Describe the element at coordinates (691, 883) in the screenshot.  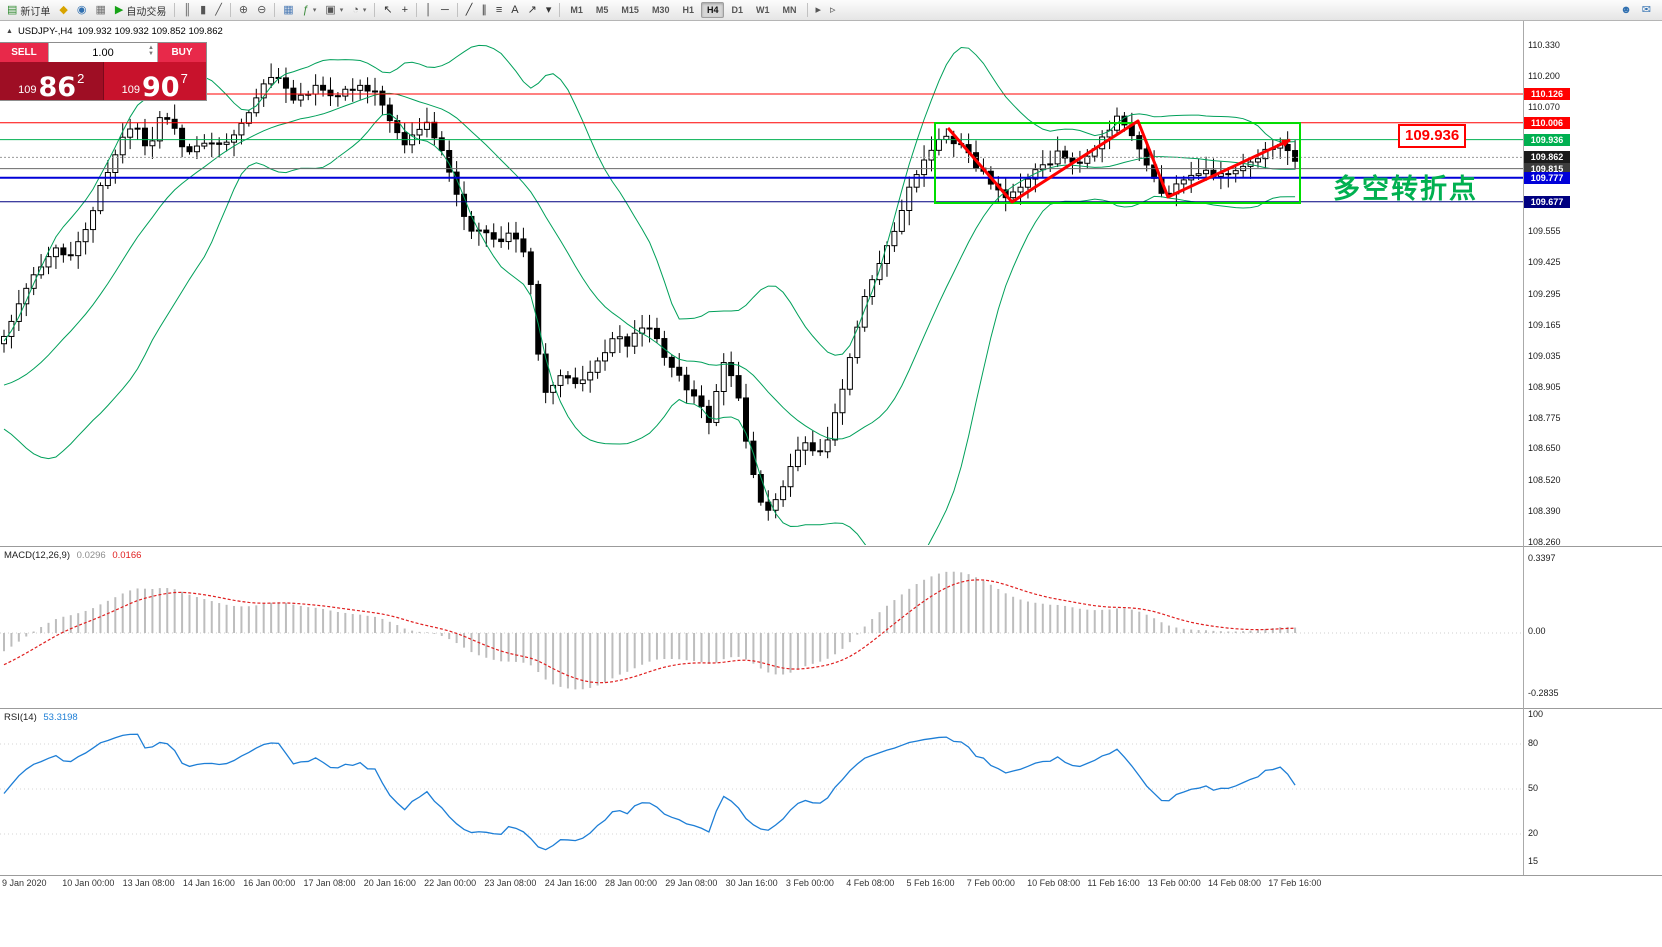
I see `time-axis-label: 29 Jan 08:00` at that location.